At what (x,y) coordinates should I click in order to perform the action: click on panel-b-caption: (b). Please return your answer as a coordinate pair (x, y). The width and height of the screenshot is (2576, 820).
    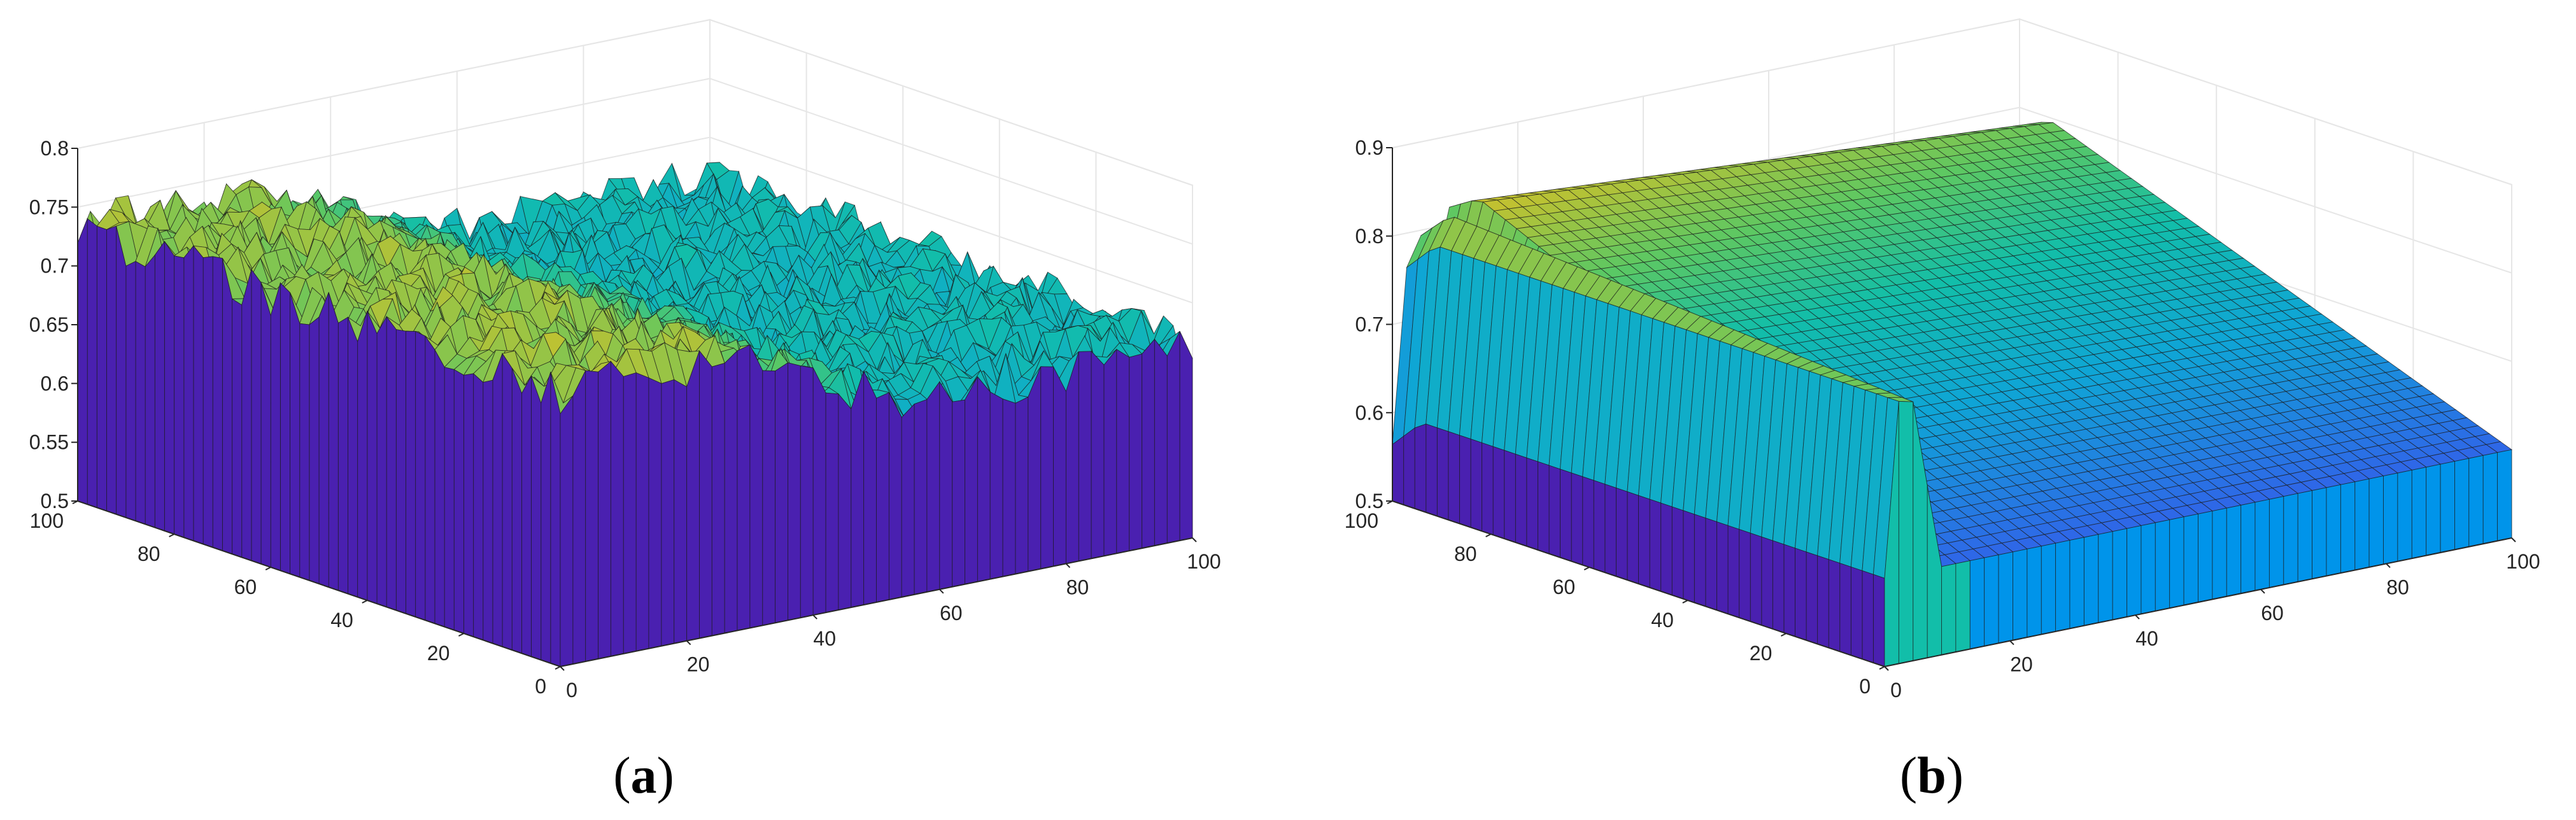
    Looking at the image, I should click on (1932, 775).